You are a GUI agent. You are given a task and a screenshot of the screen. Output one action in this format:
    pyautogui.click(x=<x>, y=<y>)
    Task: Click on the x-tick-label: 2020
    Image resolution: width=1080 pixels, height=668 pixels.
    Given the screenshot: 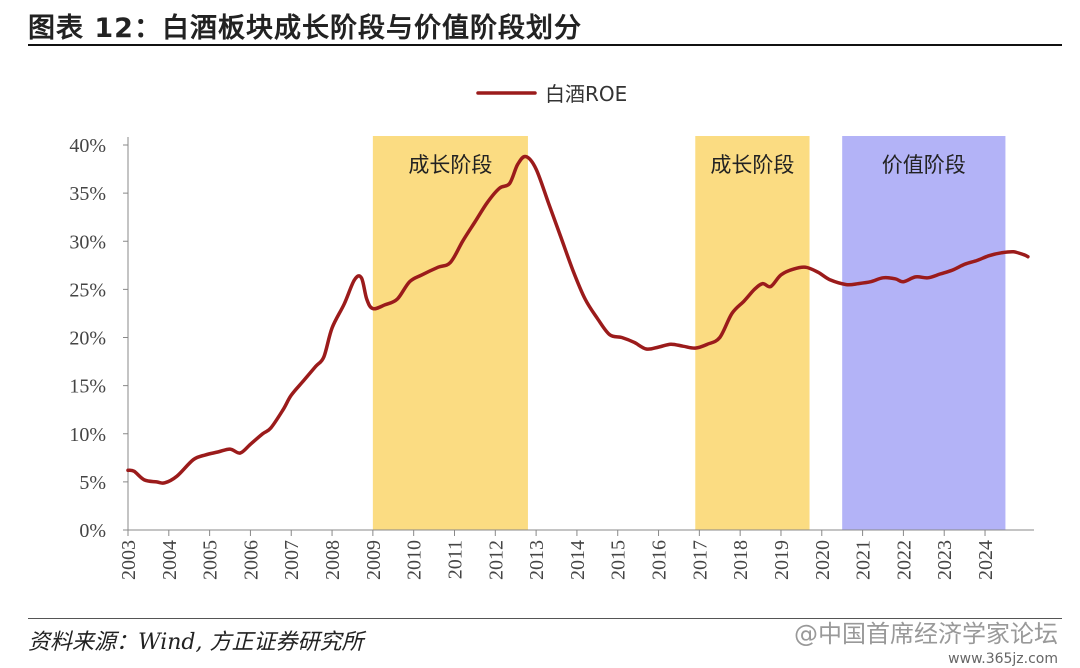 What is the action you would take?
    pyautogui.click(x=823, y=560)
    